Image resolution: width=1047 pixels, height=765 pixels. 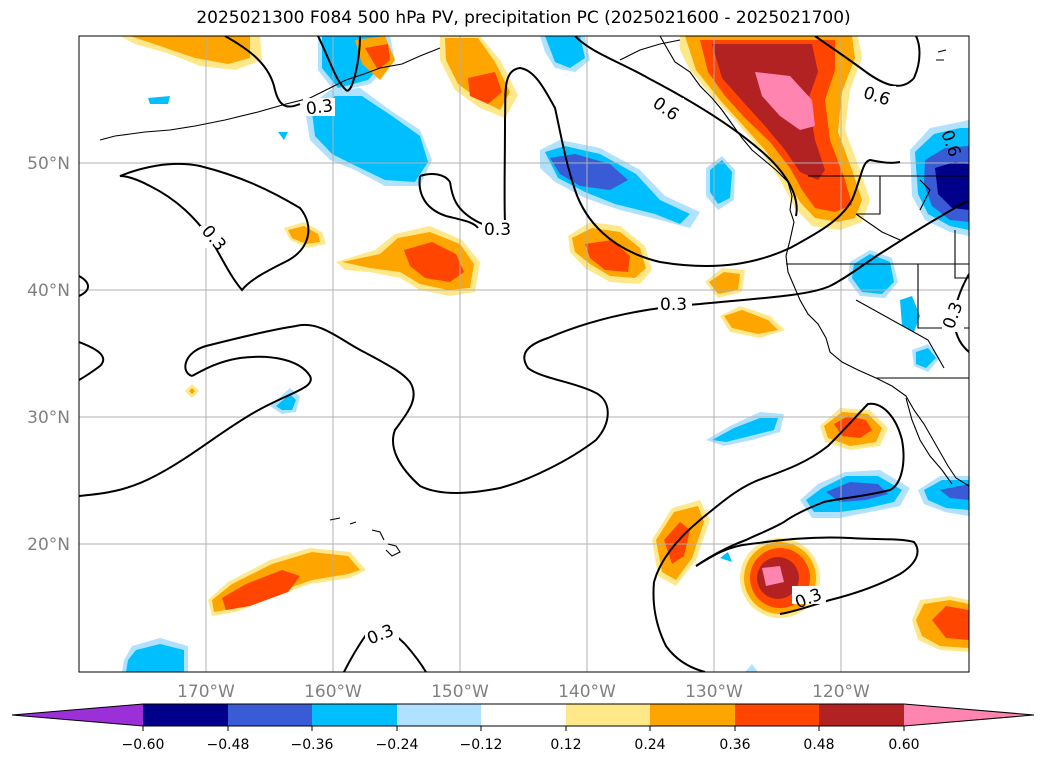 What do you see at coordinates (903, 745) in the screenshot?
I see `colorbar-tick-label: 0.60` at bounding box center [903, 745].